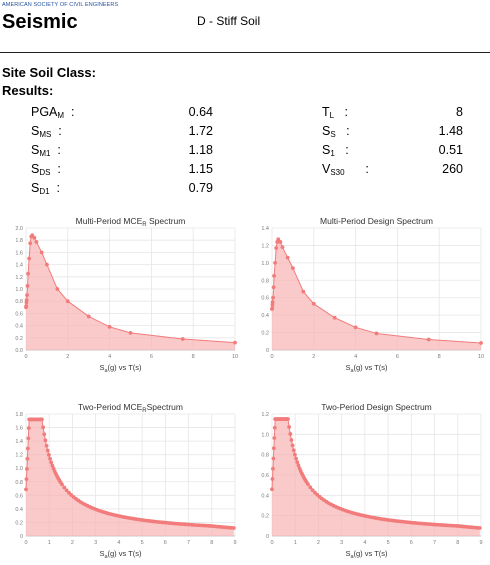 The image size is (490, 565). Describe the element at coordinates (341, 543) in the screenshot. I see `x-tick-label: 3` at that location.